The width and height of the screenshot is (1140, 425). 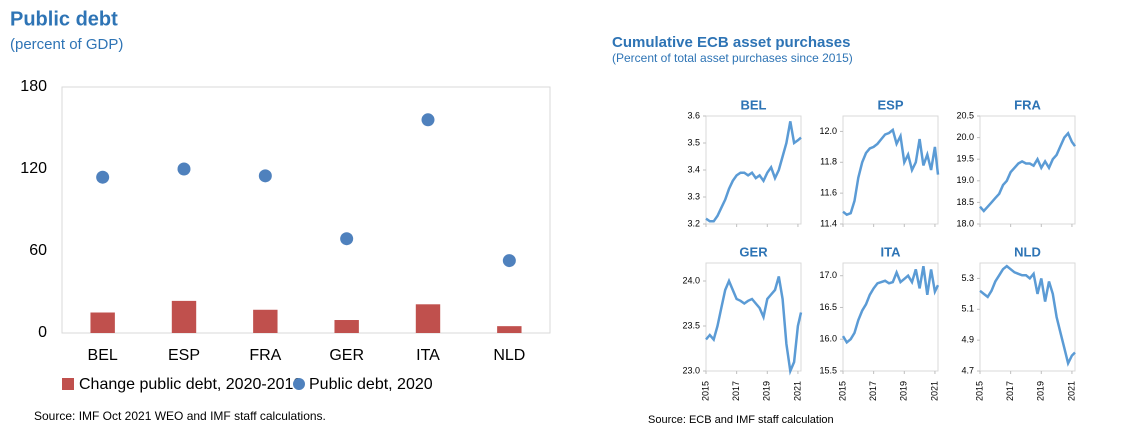 I want to click on y-tick-label: 18.5, so click(x=965, y=202).